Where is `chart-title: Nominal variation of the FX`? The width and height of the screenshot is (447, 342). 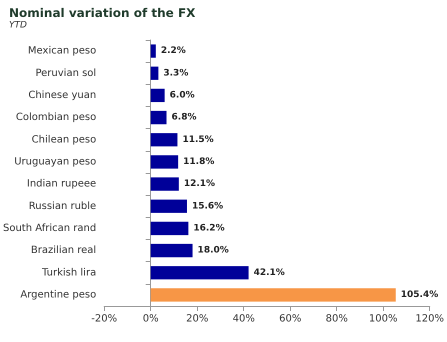 chart-title: Nominal variation of the FX is located at coordinates (102, 13).